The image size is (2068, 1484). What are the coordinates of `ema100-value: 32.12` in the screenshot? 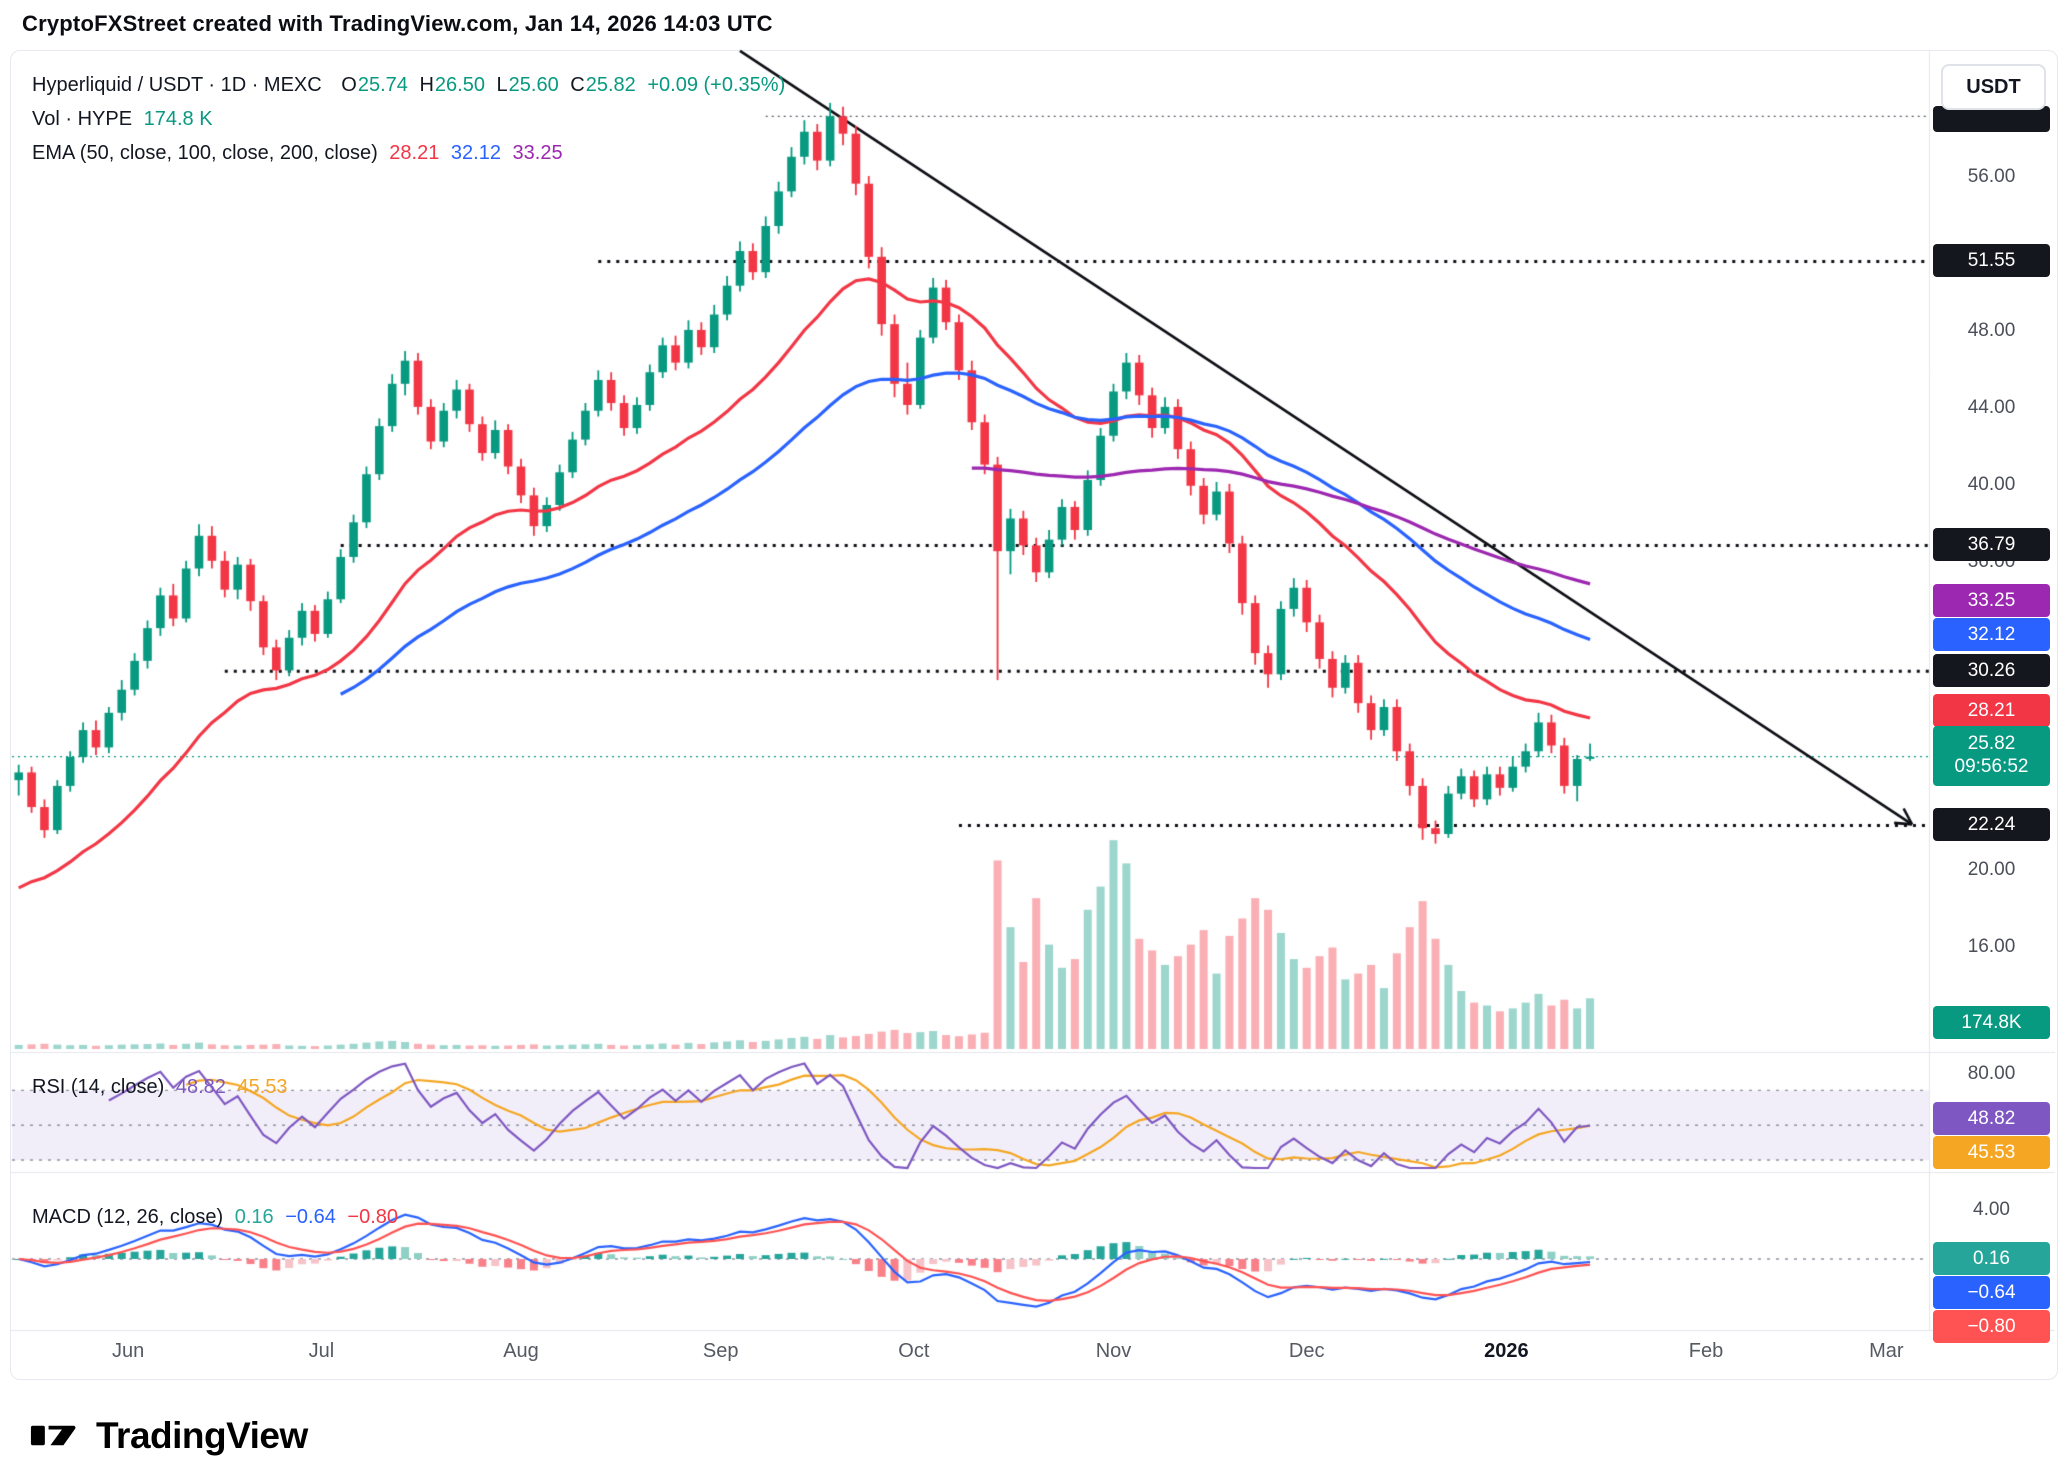 It's located at (475, 153).